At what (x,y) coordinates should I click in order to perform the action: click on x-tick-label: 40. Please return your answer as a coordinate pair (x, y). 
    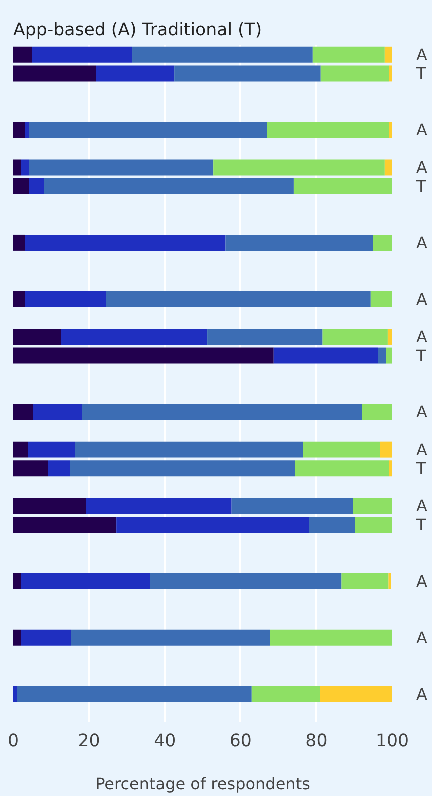
    Looking at the image, I should click on (165, 742).